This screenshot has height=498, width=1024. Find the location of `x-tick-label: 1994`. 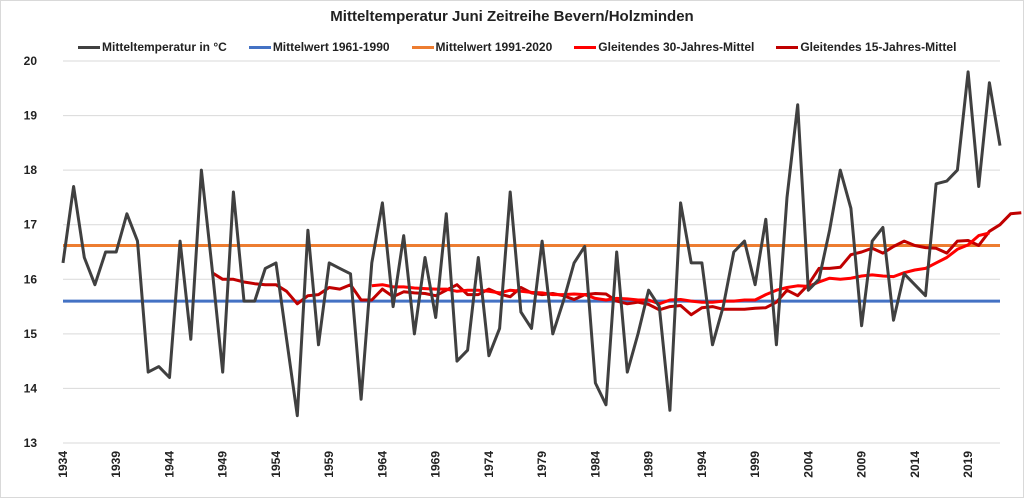

x-tick-label: 1994 is located at coordinates (702, 464).